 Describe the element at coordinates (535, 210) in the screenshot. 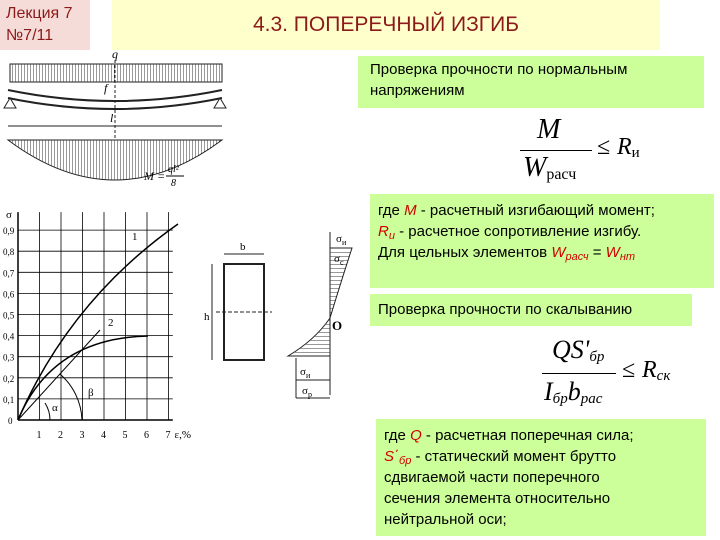

I see `text: - расчетный изгибающий момент;` at that location.